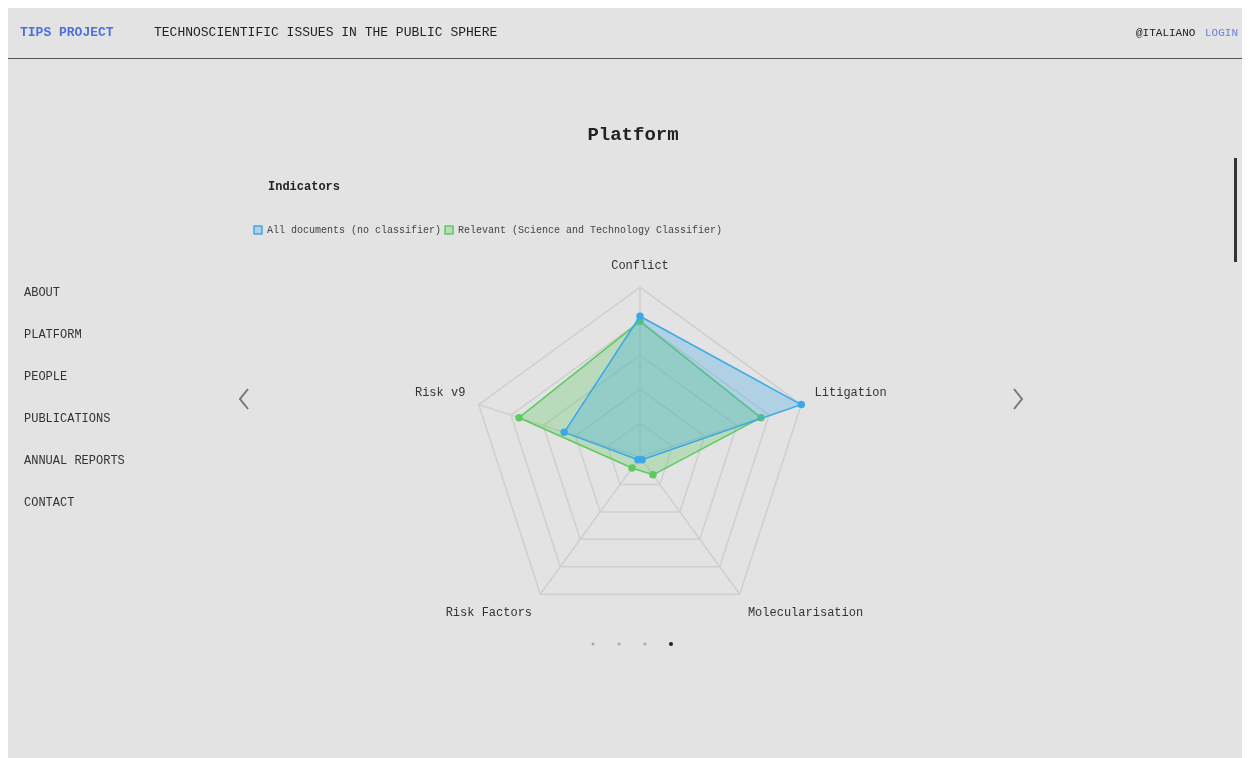  Describe the element at coordinates (1166, 33) in the screenshot. I see `text: @ITALIANO` at that location.